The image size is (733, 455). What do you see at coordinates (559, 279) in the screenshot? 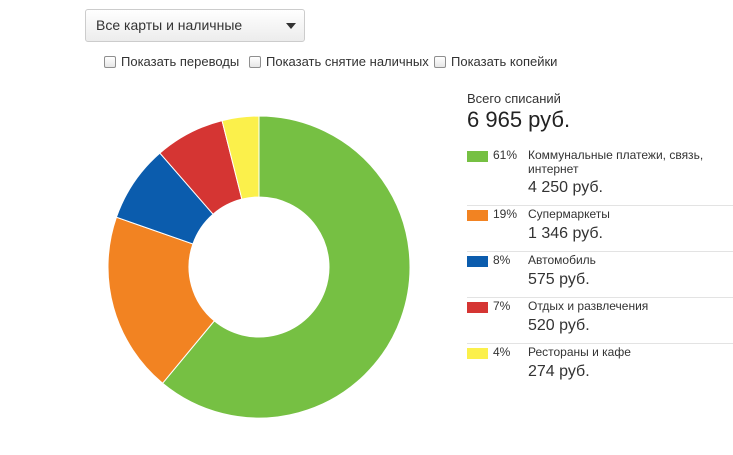
I see `legend-amount: 575 руб.` at bounding box center [559, 279].